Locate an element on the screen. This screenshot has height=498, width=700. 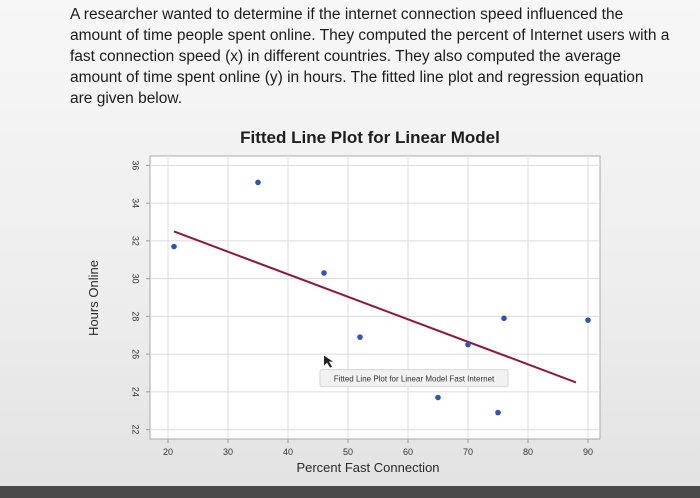
x-tick-label: 70 is located at coordinates (468, 452).